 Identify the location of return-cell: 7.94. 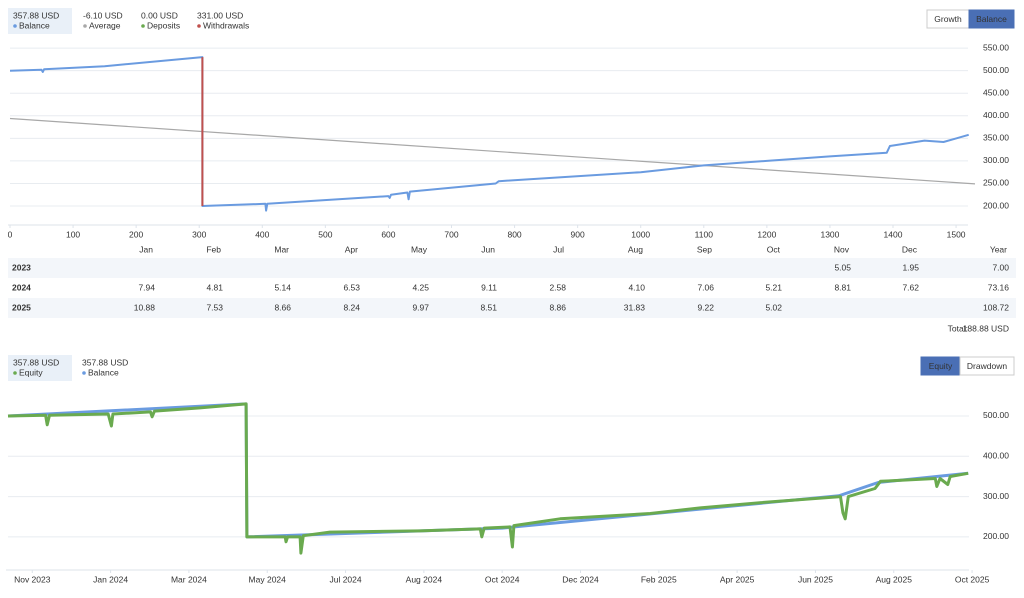
(146, 287).